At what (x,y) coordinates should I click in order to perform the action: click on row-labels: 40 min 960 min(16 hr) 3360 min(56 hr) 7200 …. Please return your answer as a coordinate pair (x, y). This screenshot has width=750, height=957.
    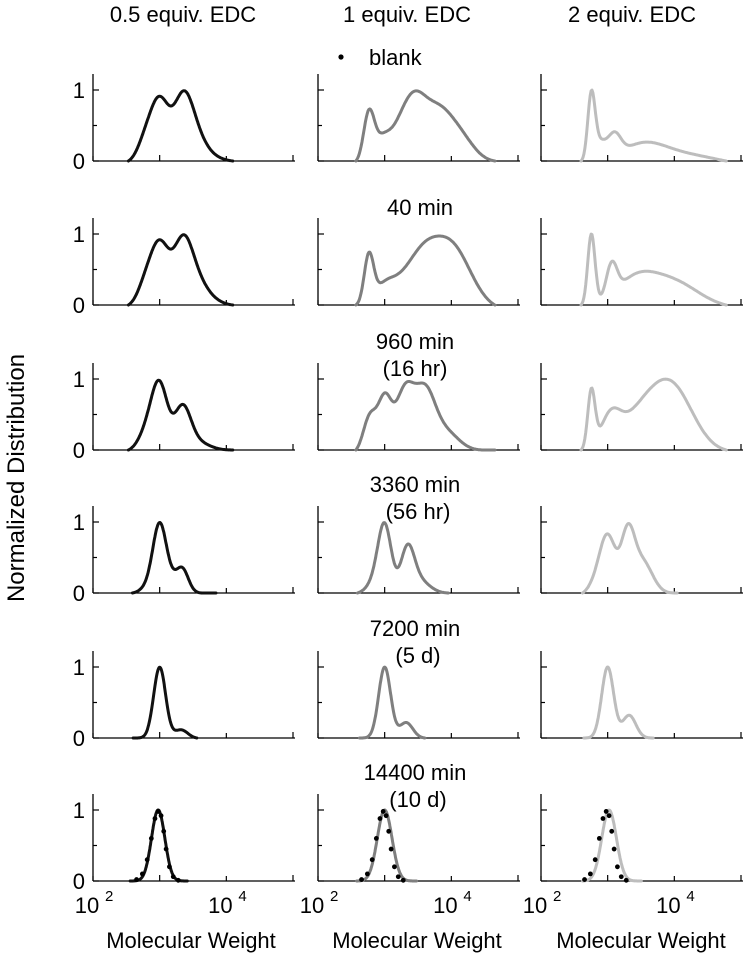
    Looking at the image, I should click on (415, 503).